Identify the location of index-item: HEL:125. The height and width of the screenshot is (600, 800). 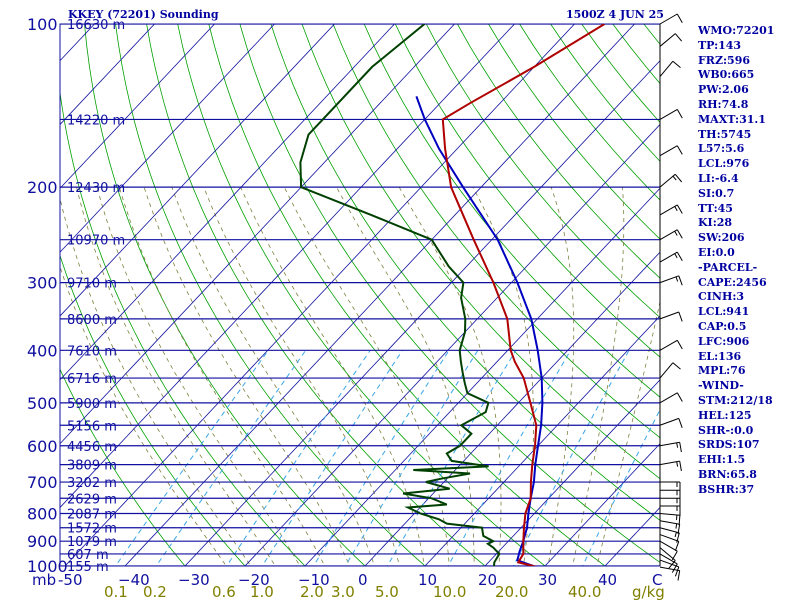
(725, 415).